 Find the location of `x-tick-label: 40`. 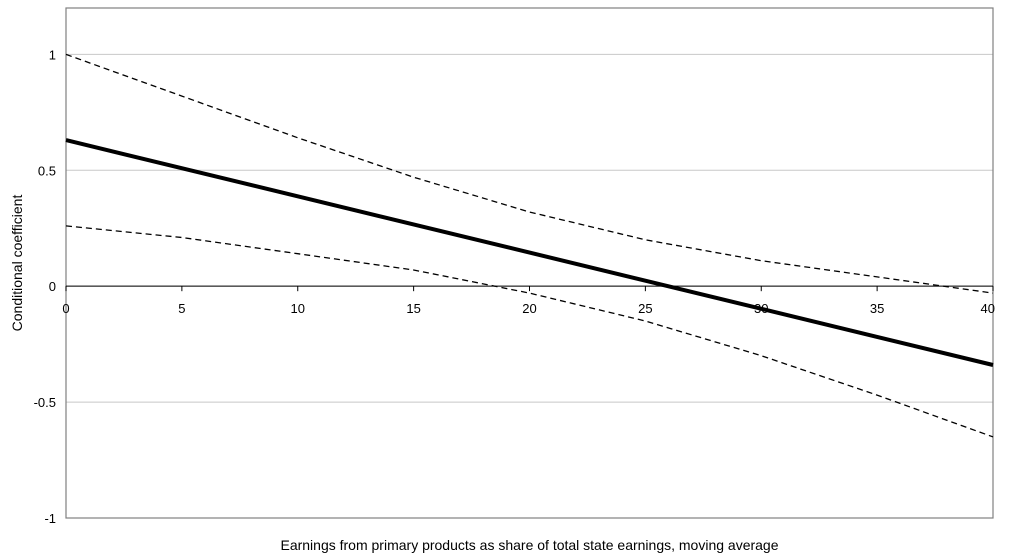

x-tick-label: 40 is located at coordinates (988, 308).